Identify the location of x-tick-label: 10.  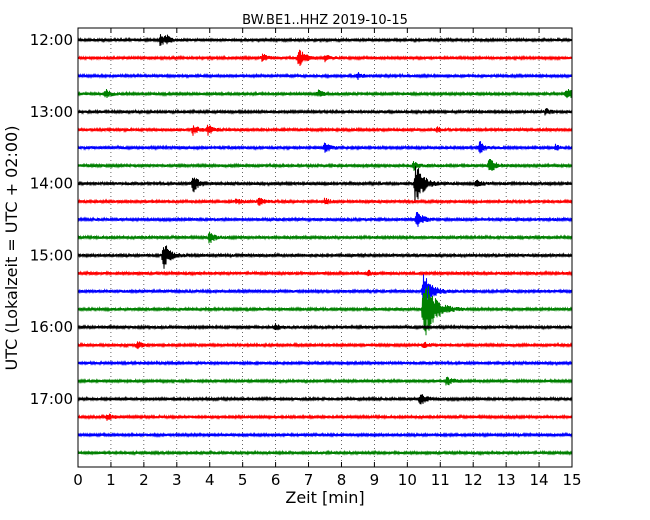
(407, 480).